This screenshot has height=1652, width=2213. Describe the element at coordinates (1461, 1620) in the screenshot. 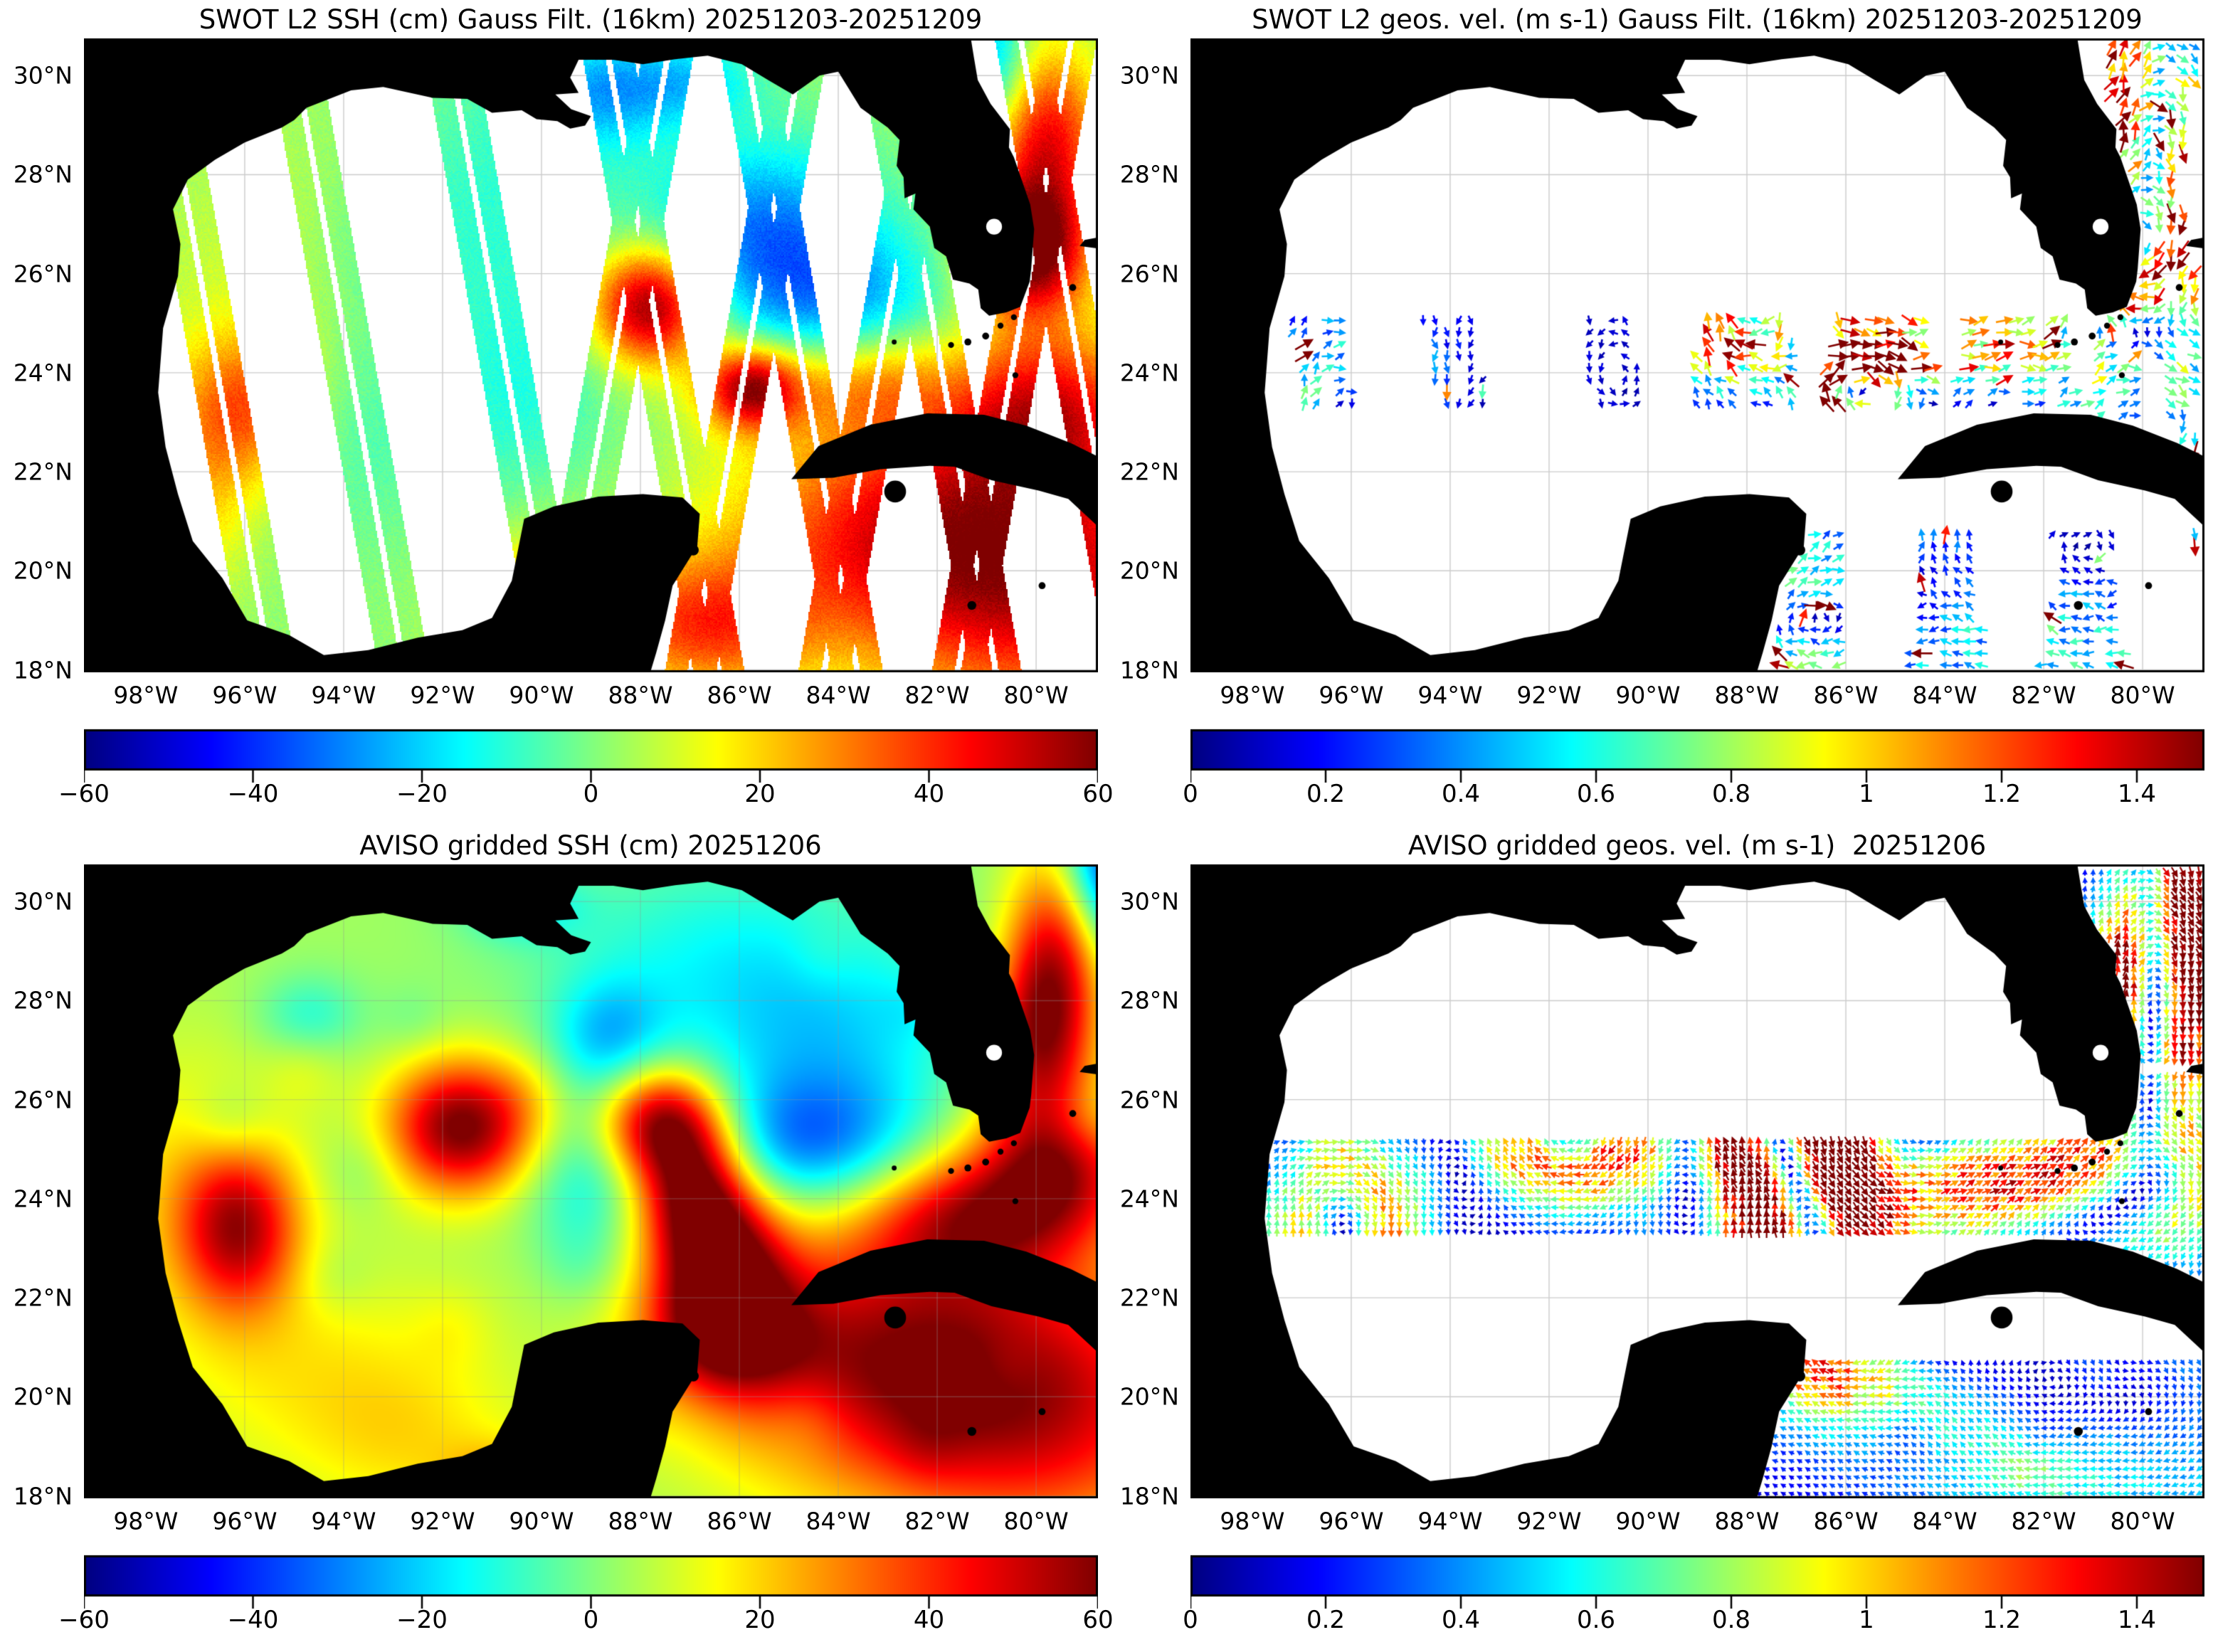

I see `colorbar-tick-label: 0.4` at that location.